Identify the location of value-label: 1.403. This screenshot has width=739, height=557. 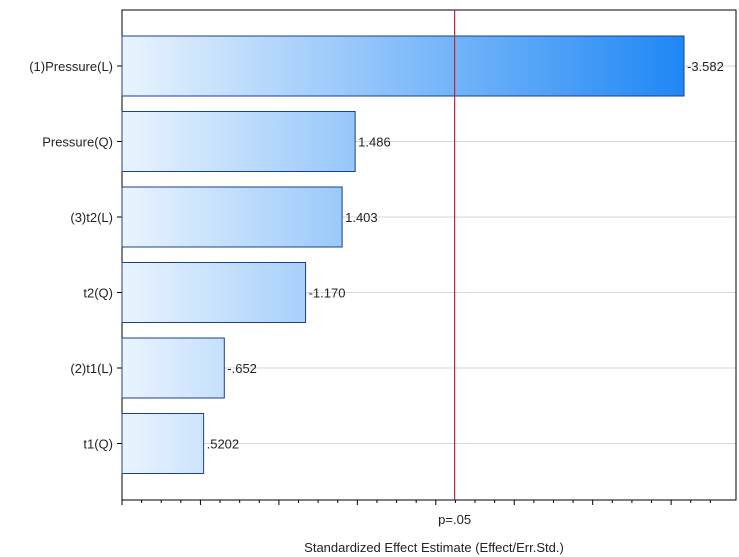
(361, 217).